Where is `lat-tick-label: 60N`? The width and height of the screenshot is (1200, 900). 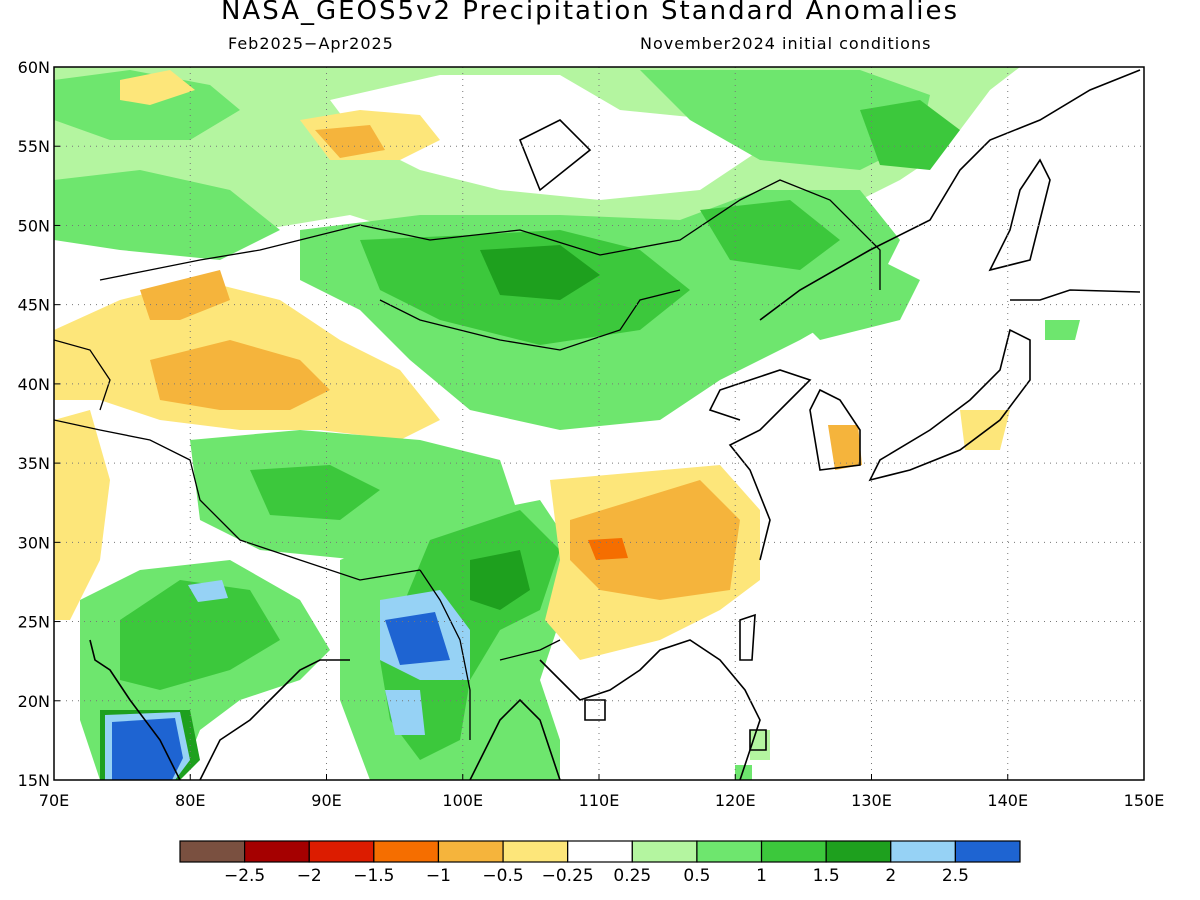 lat-tick-label: 60N is located at coordinates (34, 67).